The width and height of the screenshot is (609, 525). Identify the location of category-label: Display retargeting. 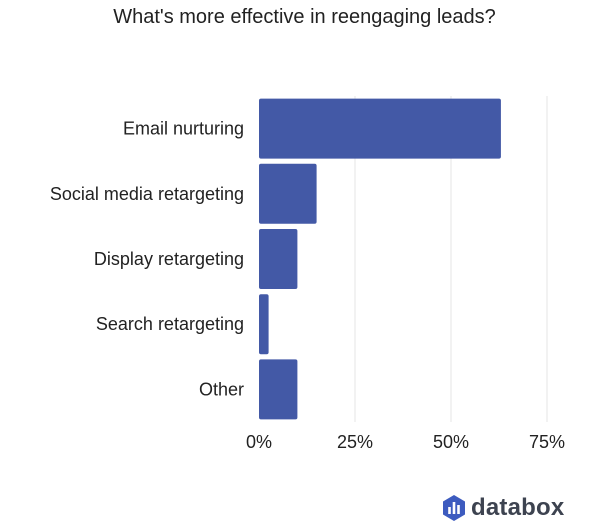
(169, 259).